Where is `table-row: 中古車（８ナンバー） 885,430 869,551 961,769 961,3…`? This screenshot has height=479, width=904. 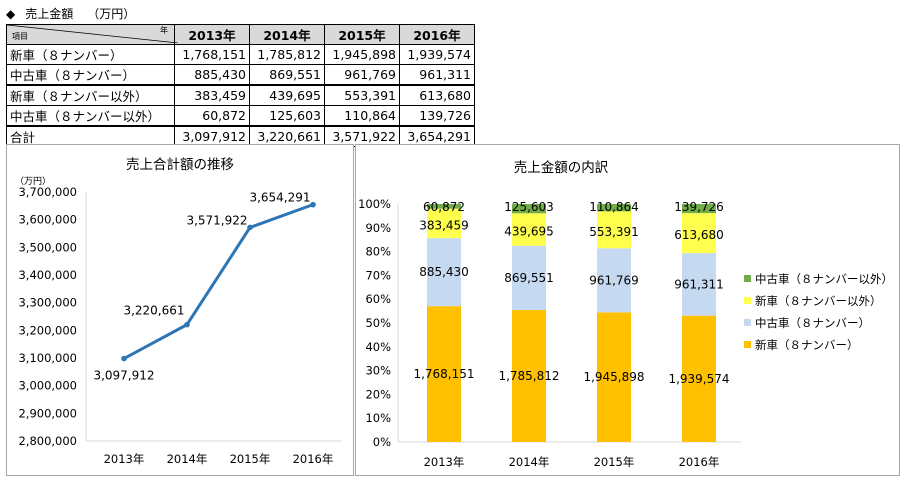 table-row: 中古車（８ナンバー） 885,430 869,551 961,769 961,3… is located at coordinates (240, 75).